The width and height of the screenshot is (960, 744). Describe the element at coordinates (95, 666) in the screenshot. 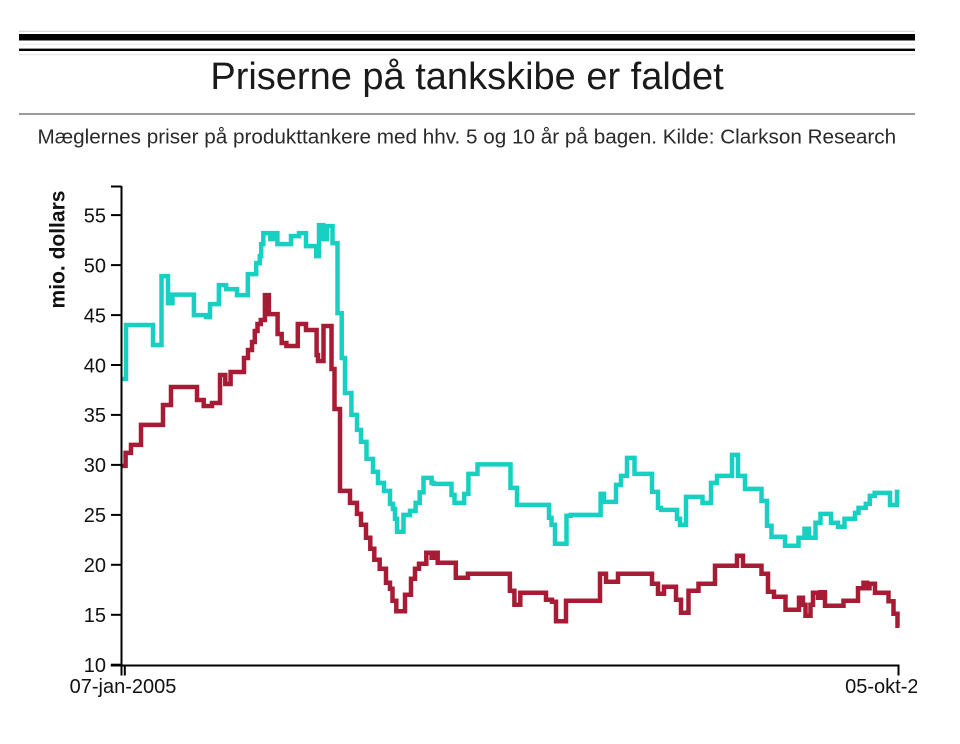

I see `svg-text: 10` at that location.